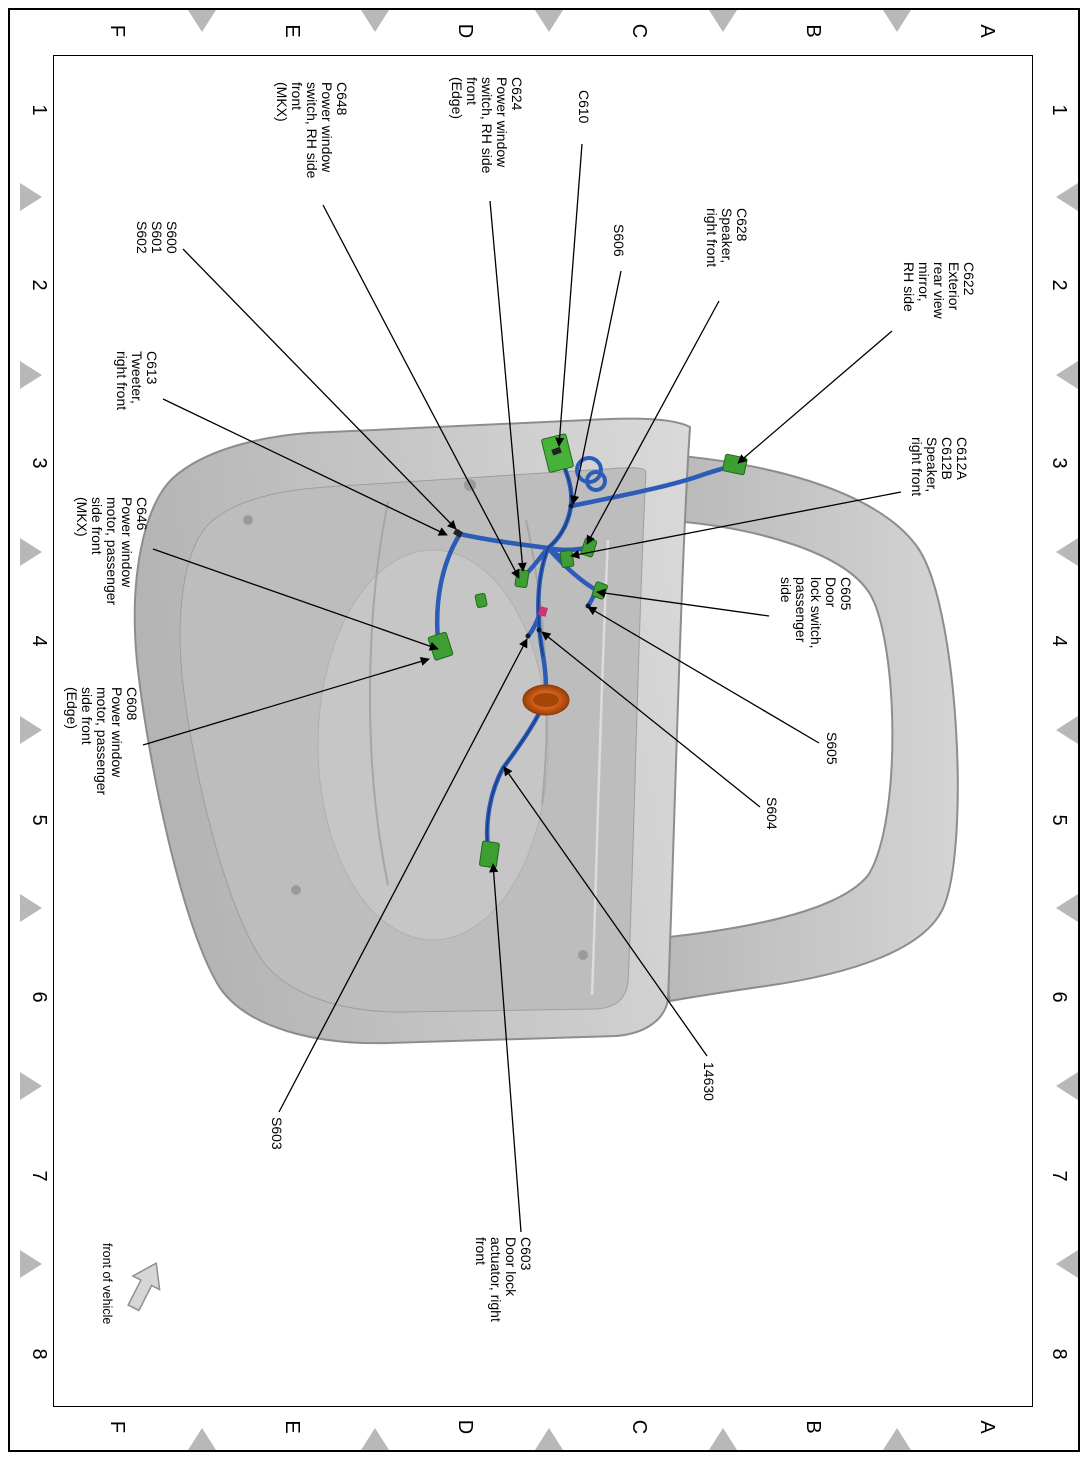 This screenshot has width=1088, height=1460. I want to click on callout-c622: C622 Exterior rear view mirror, RH side, so click(939, 290).